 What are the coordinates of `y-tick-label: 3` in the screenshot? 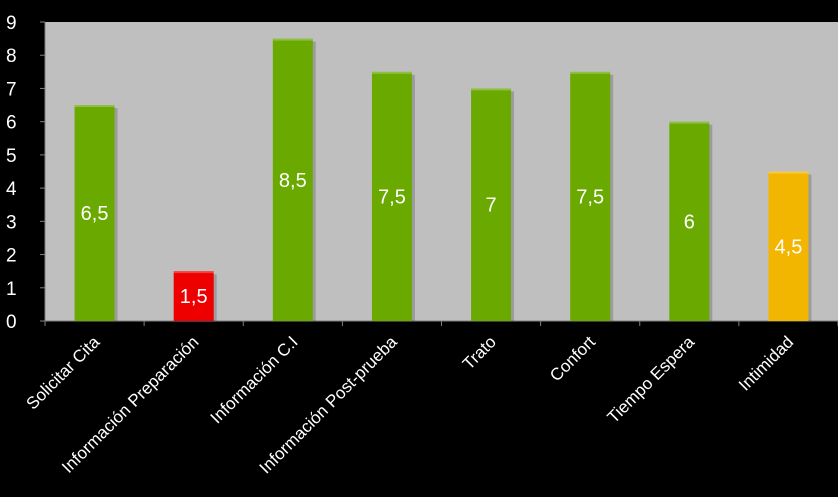 It's located at (11, 222).